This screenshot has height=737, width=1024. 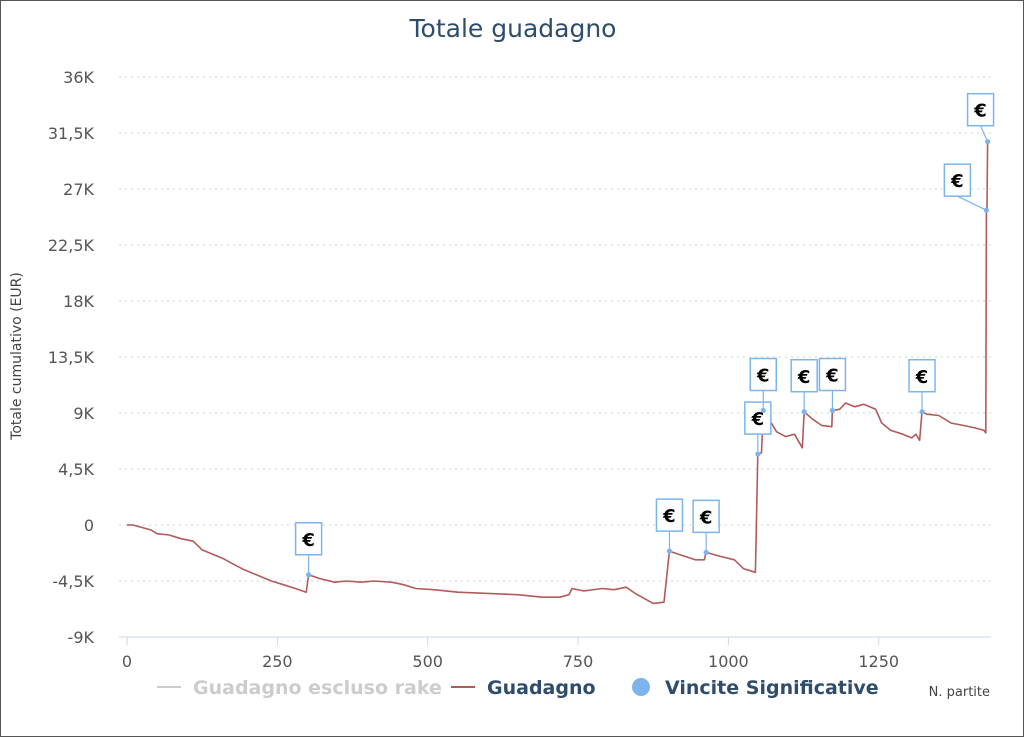 What do you see at coordinates (728, 661) in the screenshot?
I see `x-tick-label: 1000` at bounding box center [728, 661].